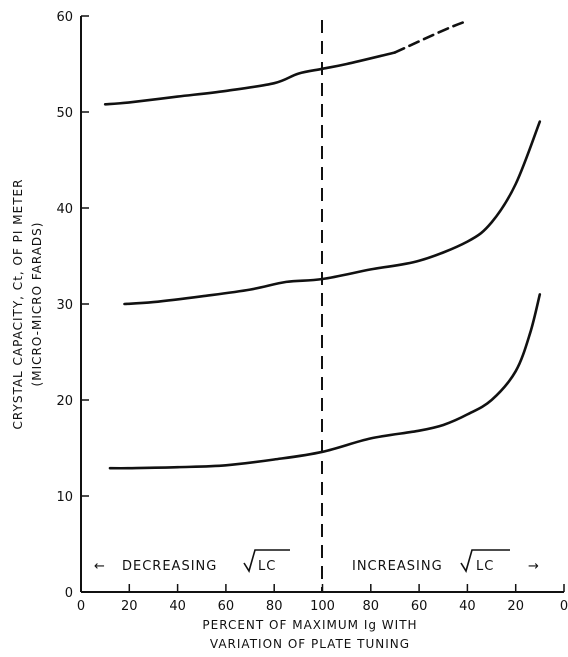 The height and width of the screenshot is (657, 568). What do you see at coordinates (169, 566) in the screenshot?
I see `decreasing-label: DECREASING` at bounding box center [169, 566].